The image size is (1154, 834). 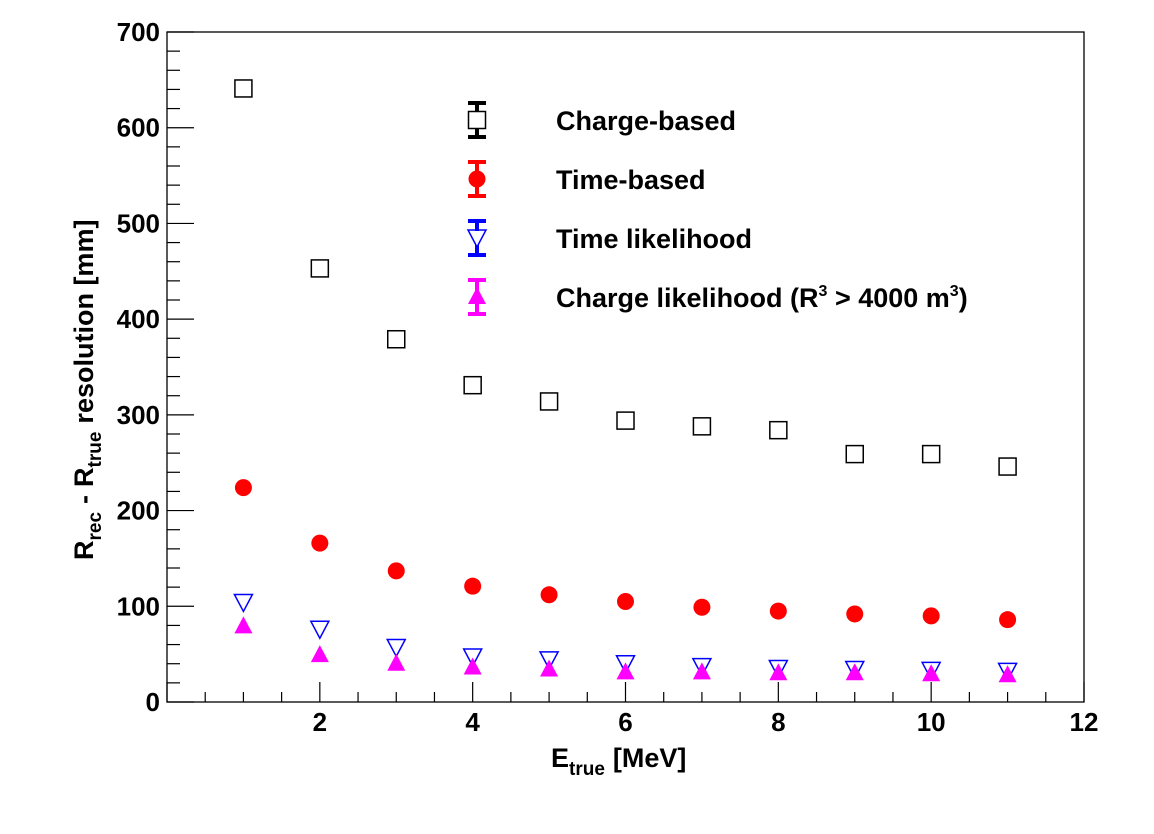 I want to click on legend-label: Time likelihood, so click(x=654, y=239).